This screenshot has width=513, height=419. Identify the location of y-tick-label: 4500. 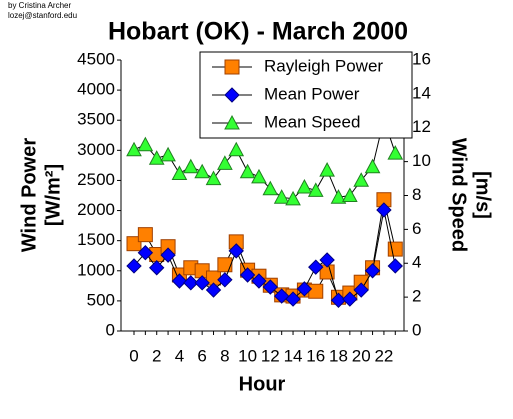
(96, 58).